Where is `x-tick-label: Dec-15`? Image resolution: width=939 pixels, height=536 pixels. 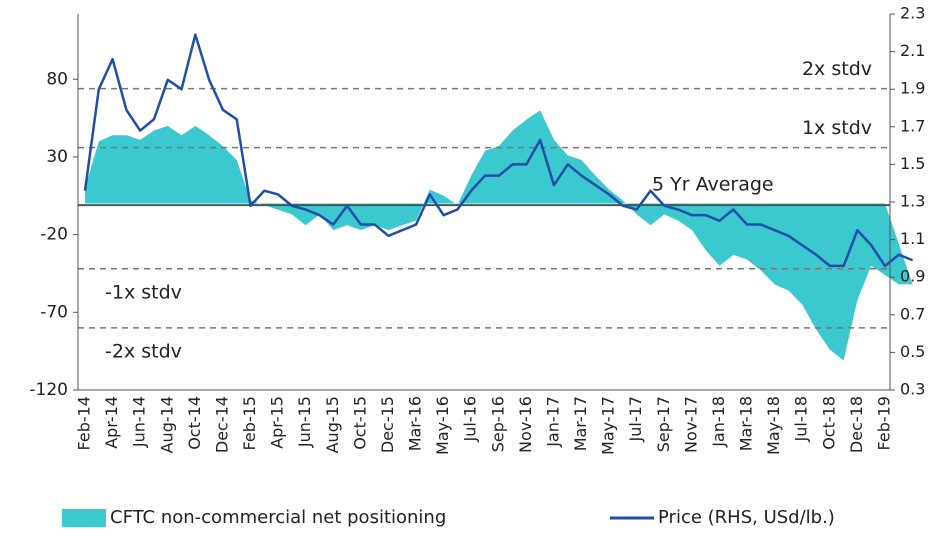
x-tick-label: Dec-15 is located at coordinates (387, 424).